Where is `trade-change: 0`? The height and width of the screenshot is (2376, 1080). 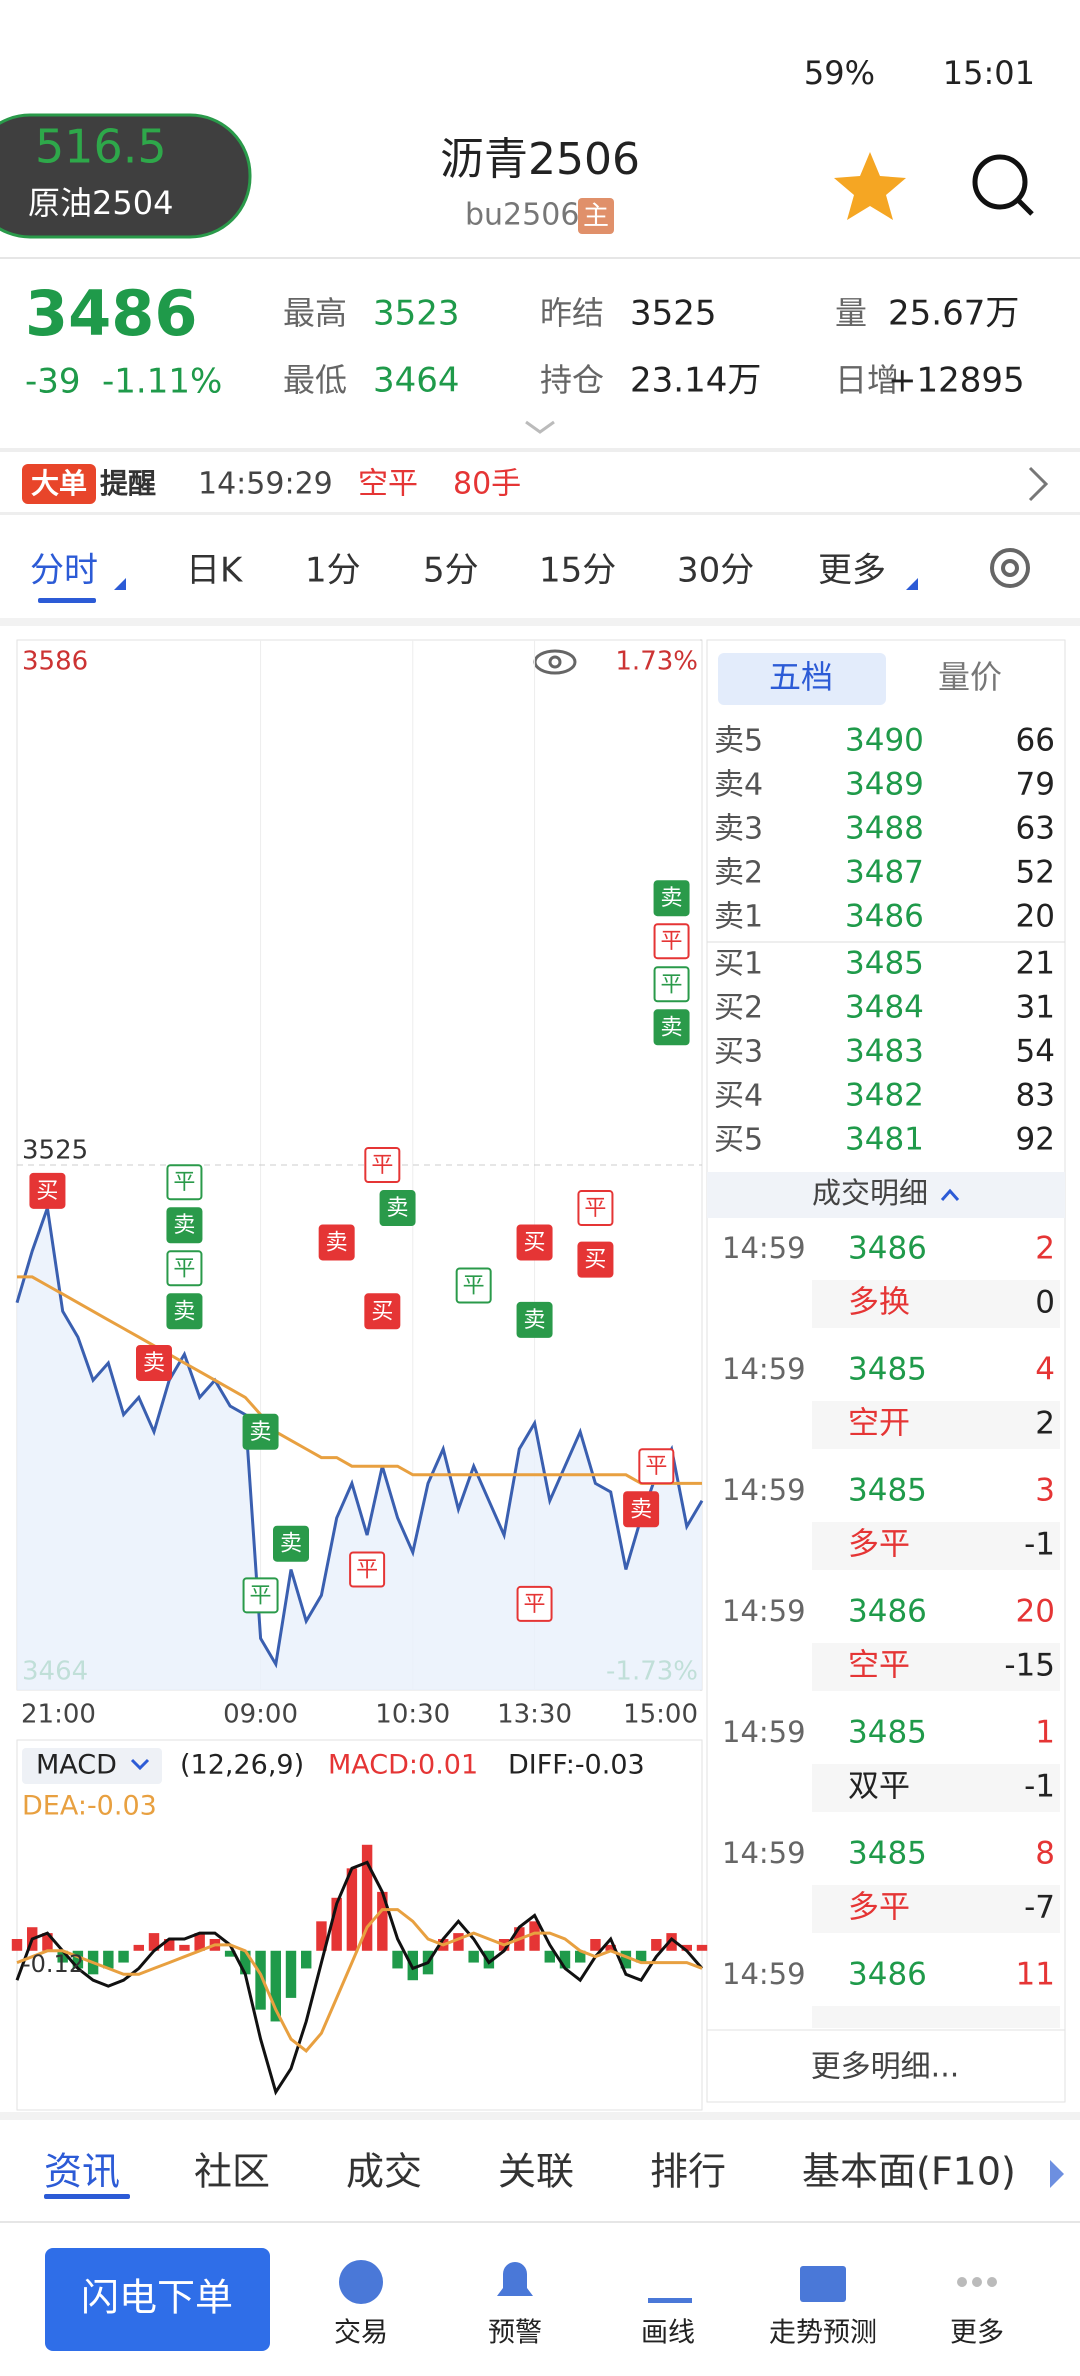 trade-change: 0 is located at coordinates (1045, 1303).